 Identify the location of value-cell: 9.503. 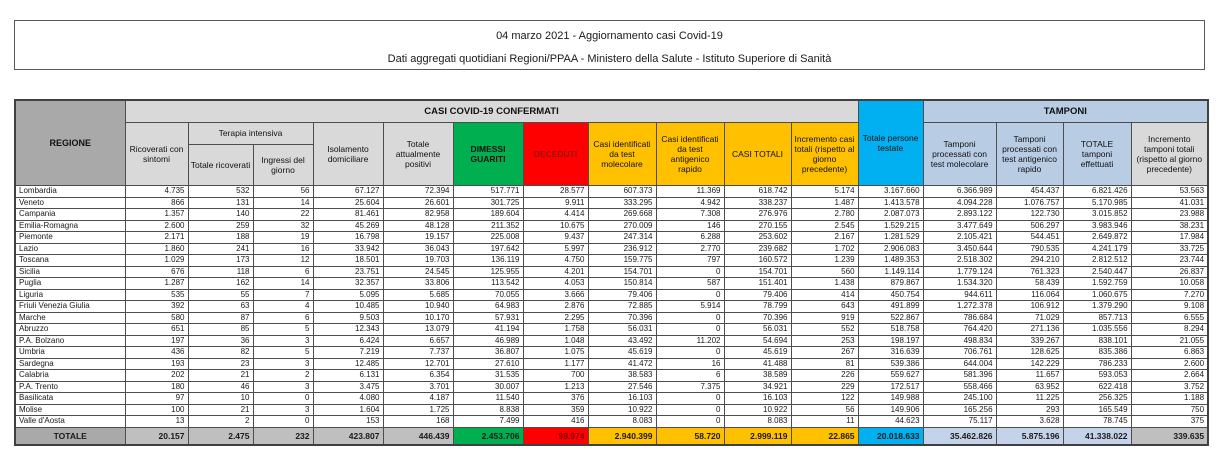
(348, 317).